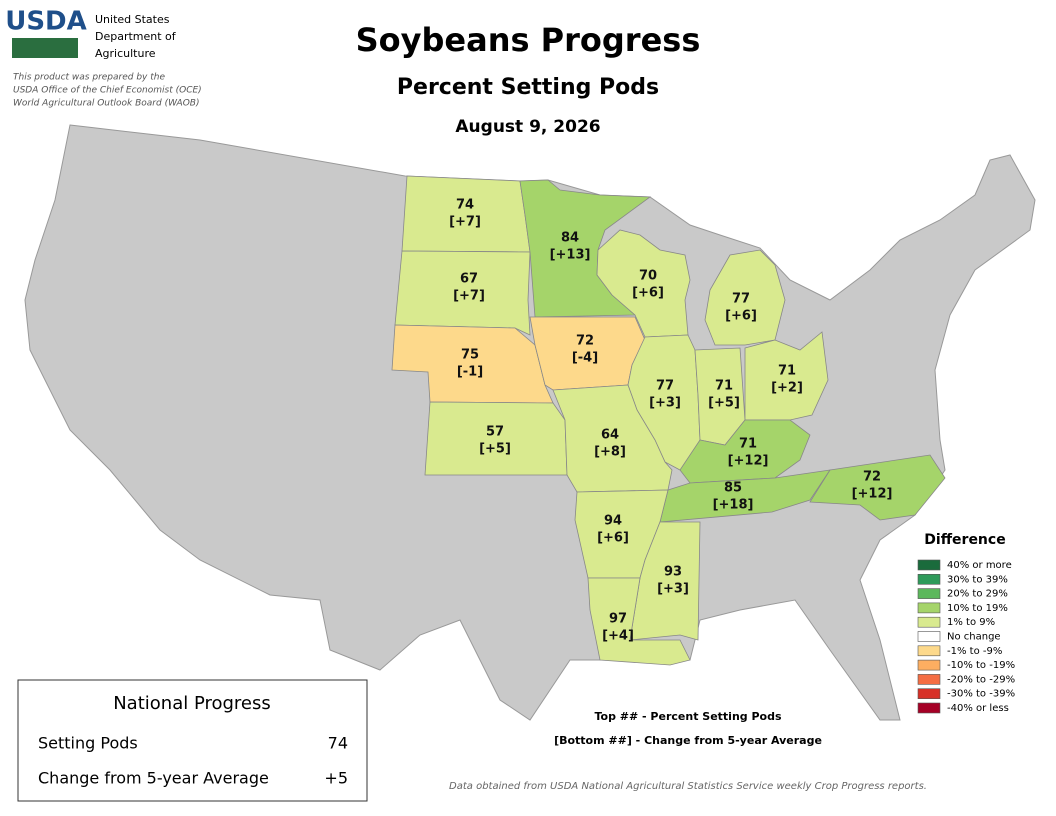 Image resolution: width=1056 pixels, height=816 pixels. What do you see at coordinates (610, 452) in the screenshot?
I see `state-change: [+8]` at bounding box center [610, 452].